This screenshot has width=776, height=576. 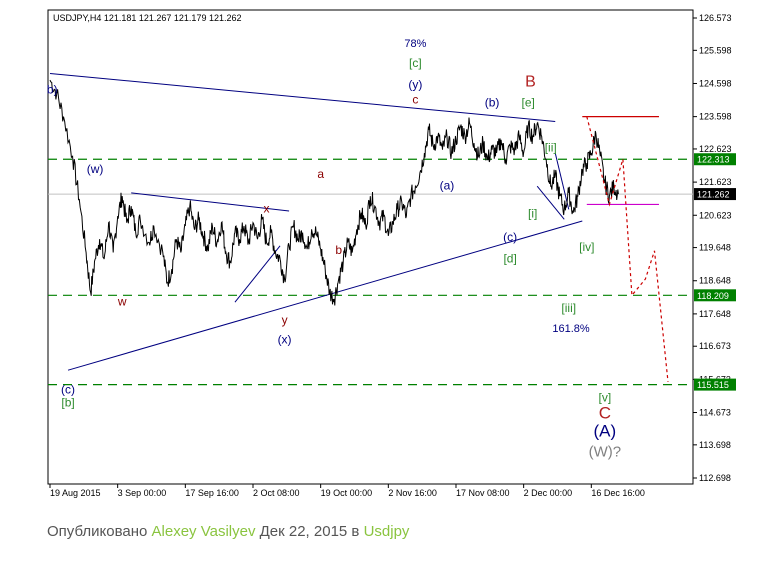 I want to click on x-tick-label: 19 Aug 2015, so click(x=75, y=493).